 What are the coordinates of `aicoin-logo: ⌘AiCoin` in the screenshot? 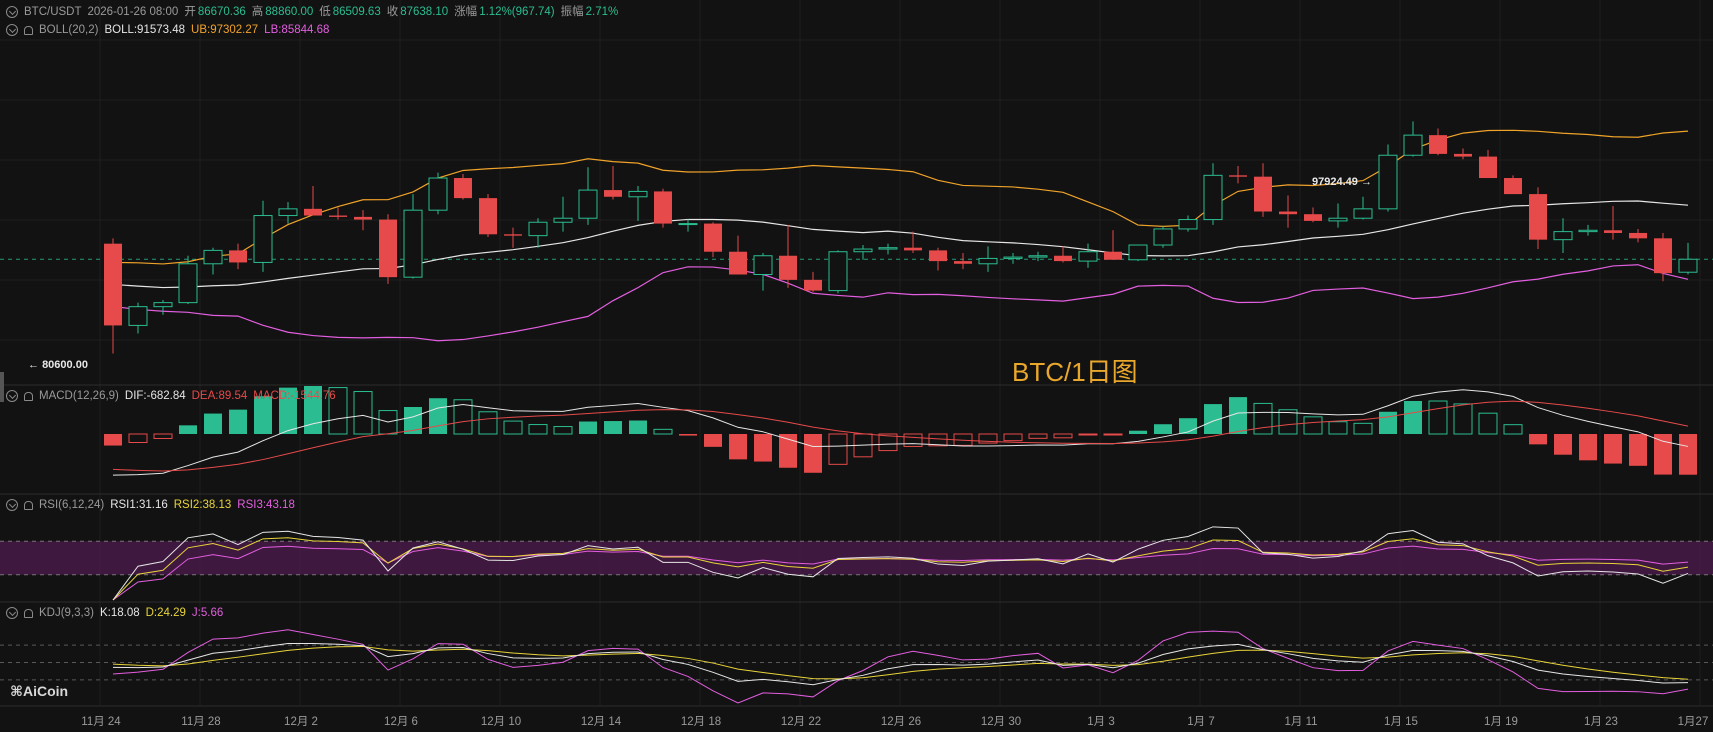 It's located at (39, 691).